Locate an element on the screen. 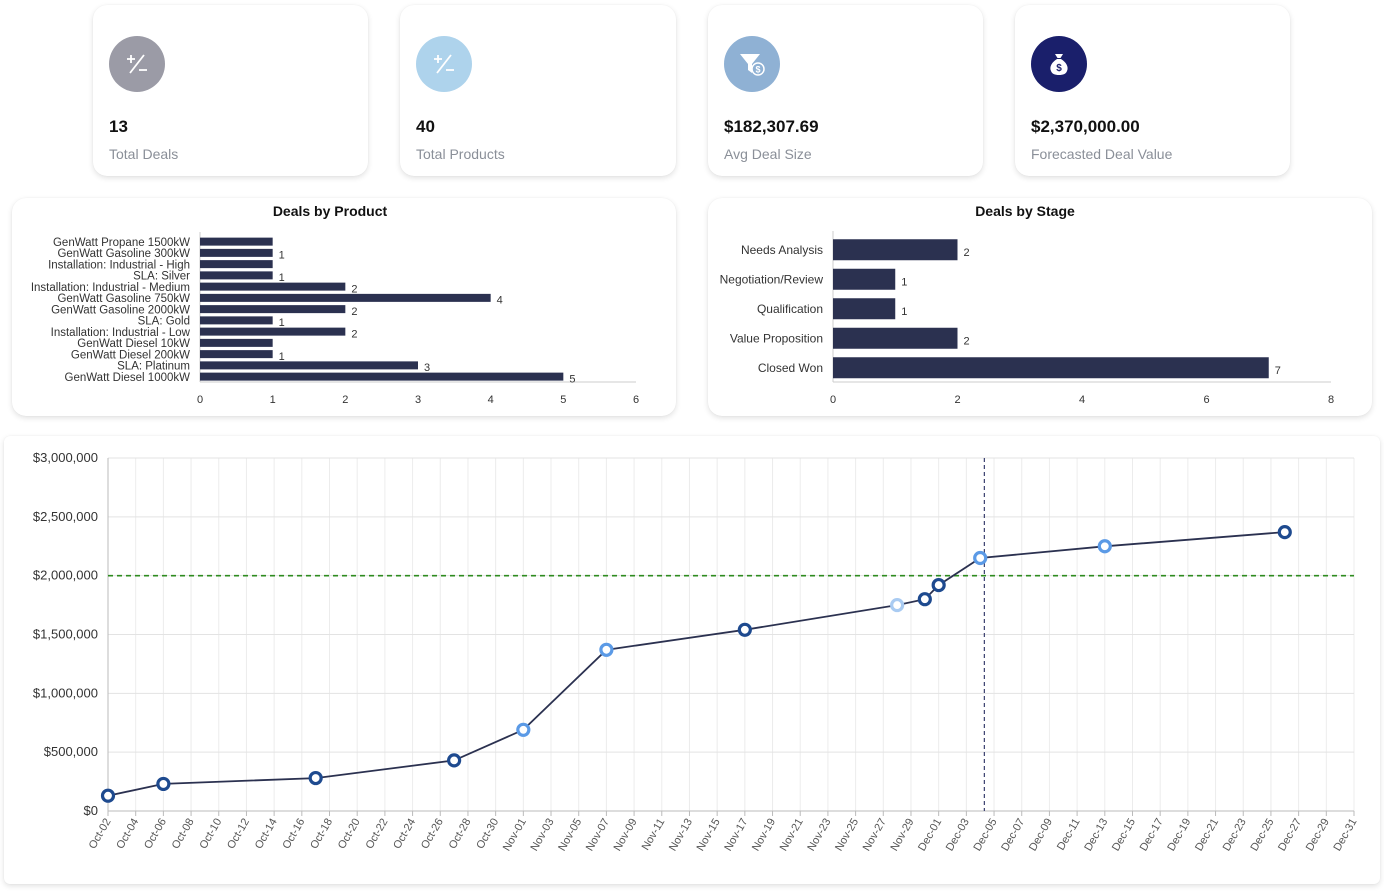  kpi-value: $2,370,000.00 is located at coordinates (1085, 126).